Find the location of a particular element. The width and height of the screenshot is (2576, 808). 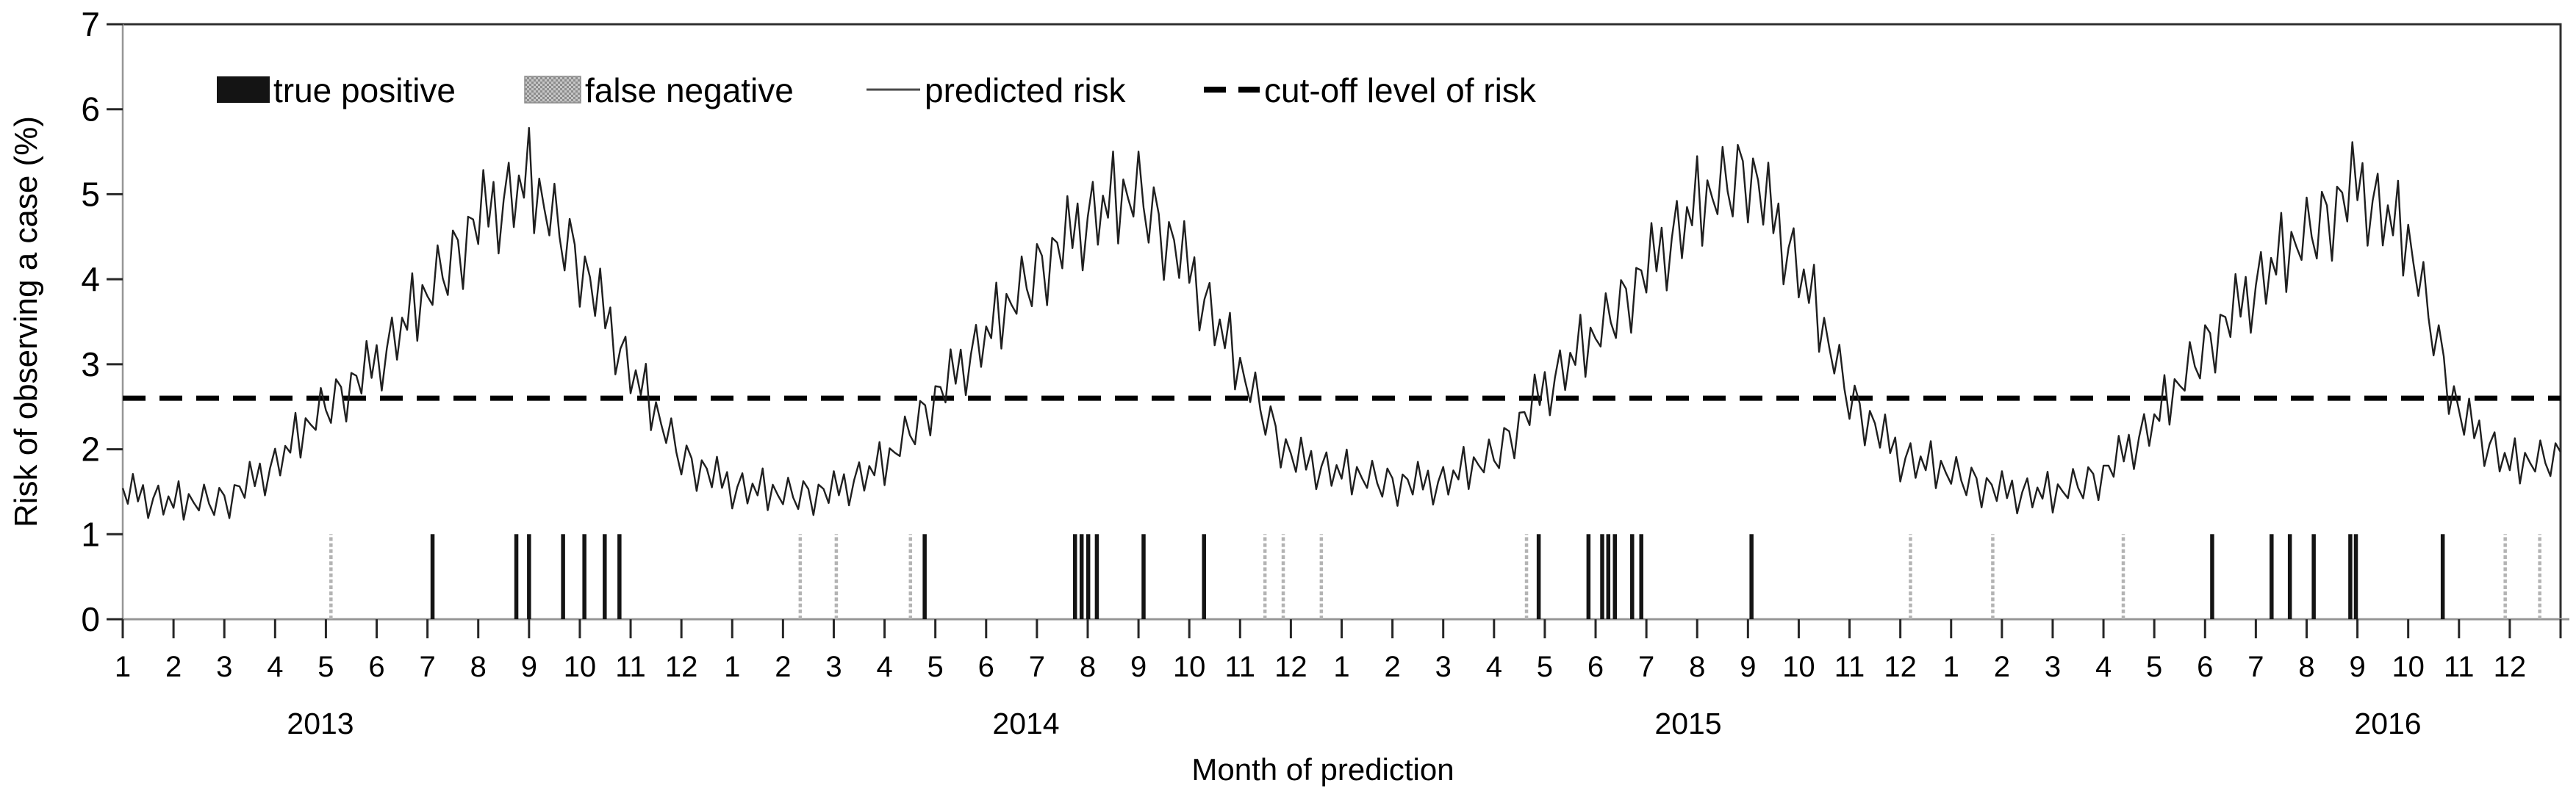

y-tick-label: 1 is located at coordinates (90, 534).